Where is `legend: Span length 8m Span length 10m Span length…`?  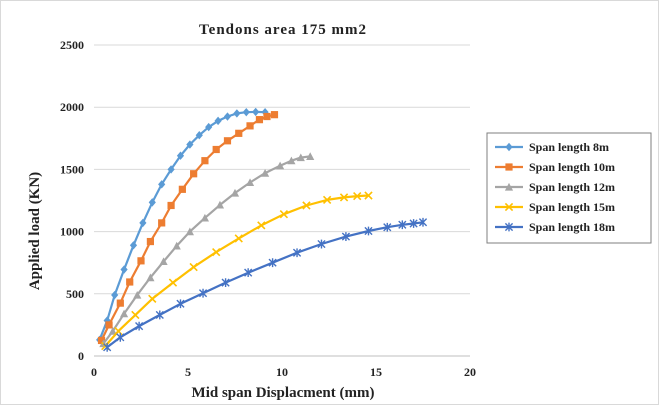
legend: Span length 8m Span length 10m Span length… is located at coordinates (569, 188).